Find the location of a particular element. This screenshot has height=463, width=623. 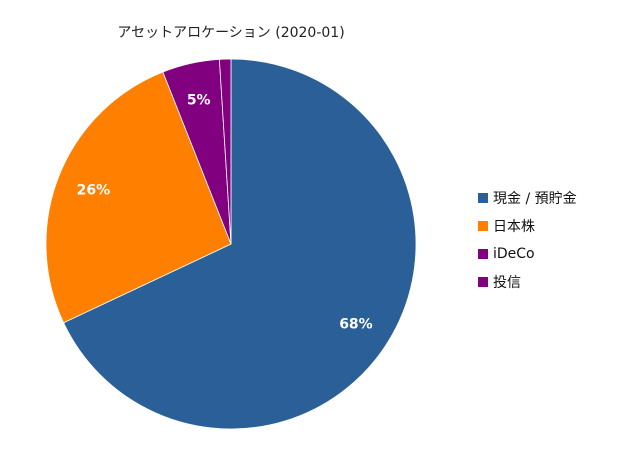

legend: 現金 / 預貯金 日本株 iDeCo 投信 is located at coordinates (527, 240).